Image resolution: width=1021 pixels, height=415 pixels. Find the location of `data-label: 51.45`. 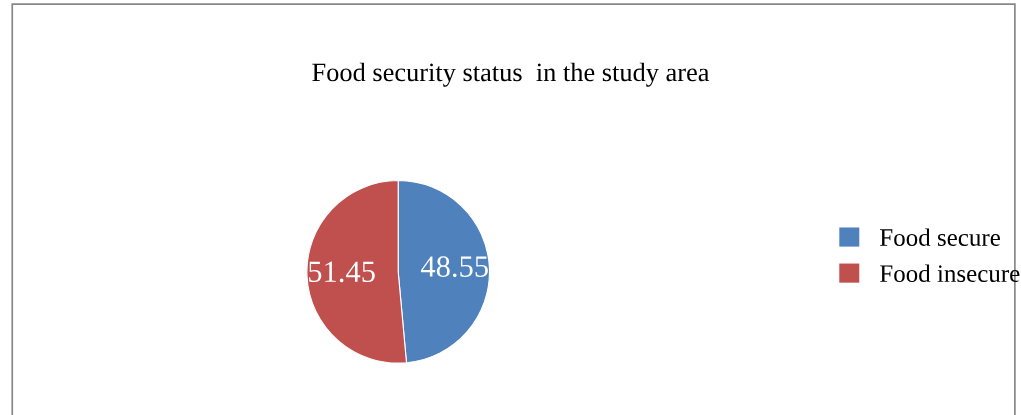

data-label: 51.45 is located at coordinates (342, 272).